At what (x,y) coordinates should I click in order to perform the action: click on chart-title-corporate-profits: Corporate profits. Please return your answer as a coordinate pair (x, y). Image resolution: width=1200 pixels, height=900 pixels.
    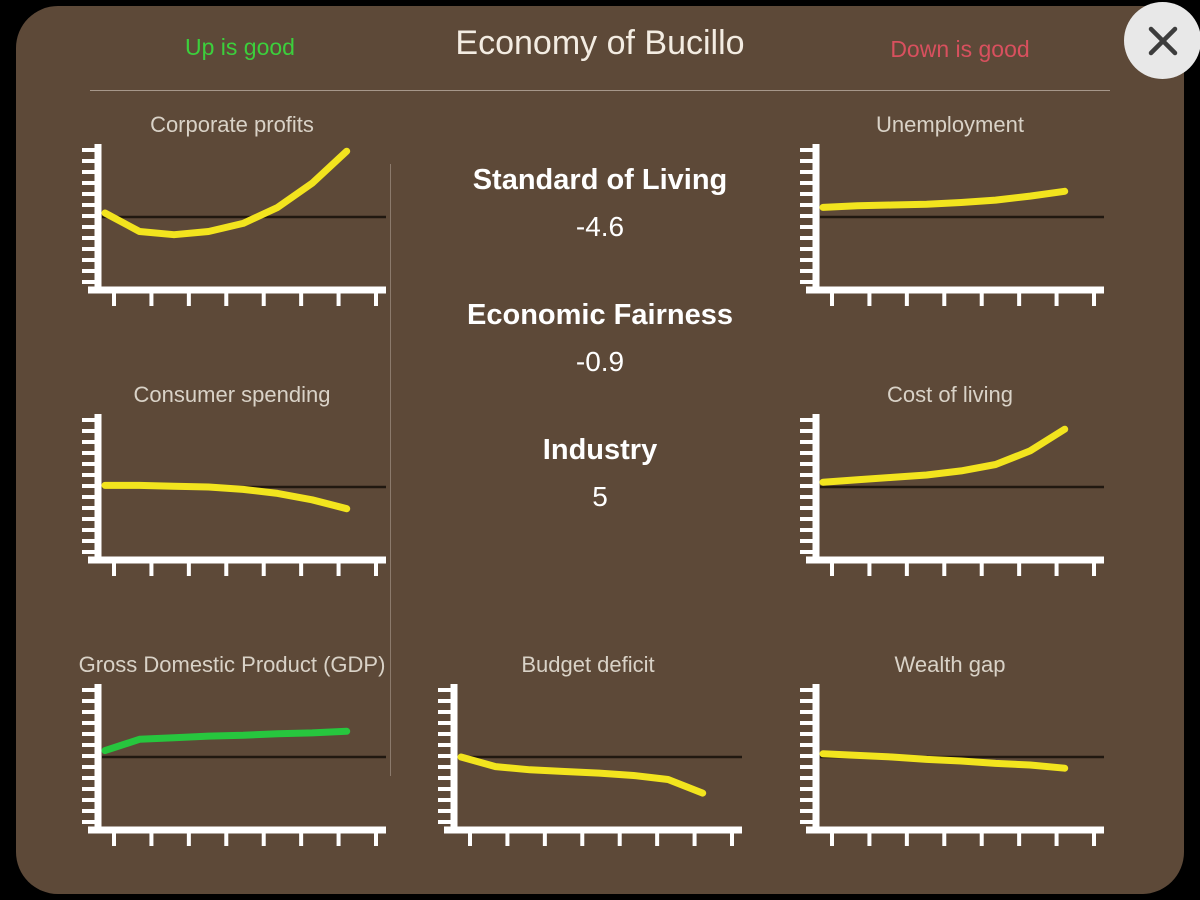
    Looking at the image, I should click on (232, 124).